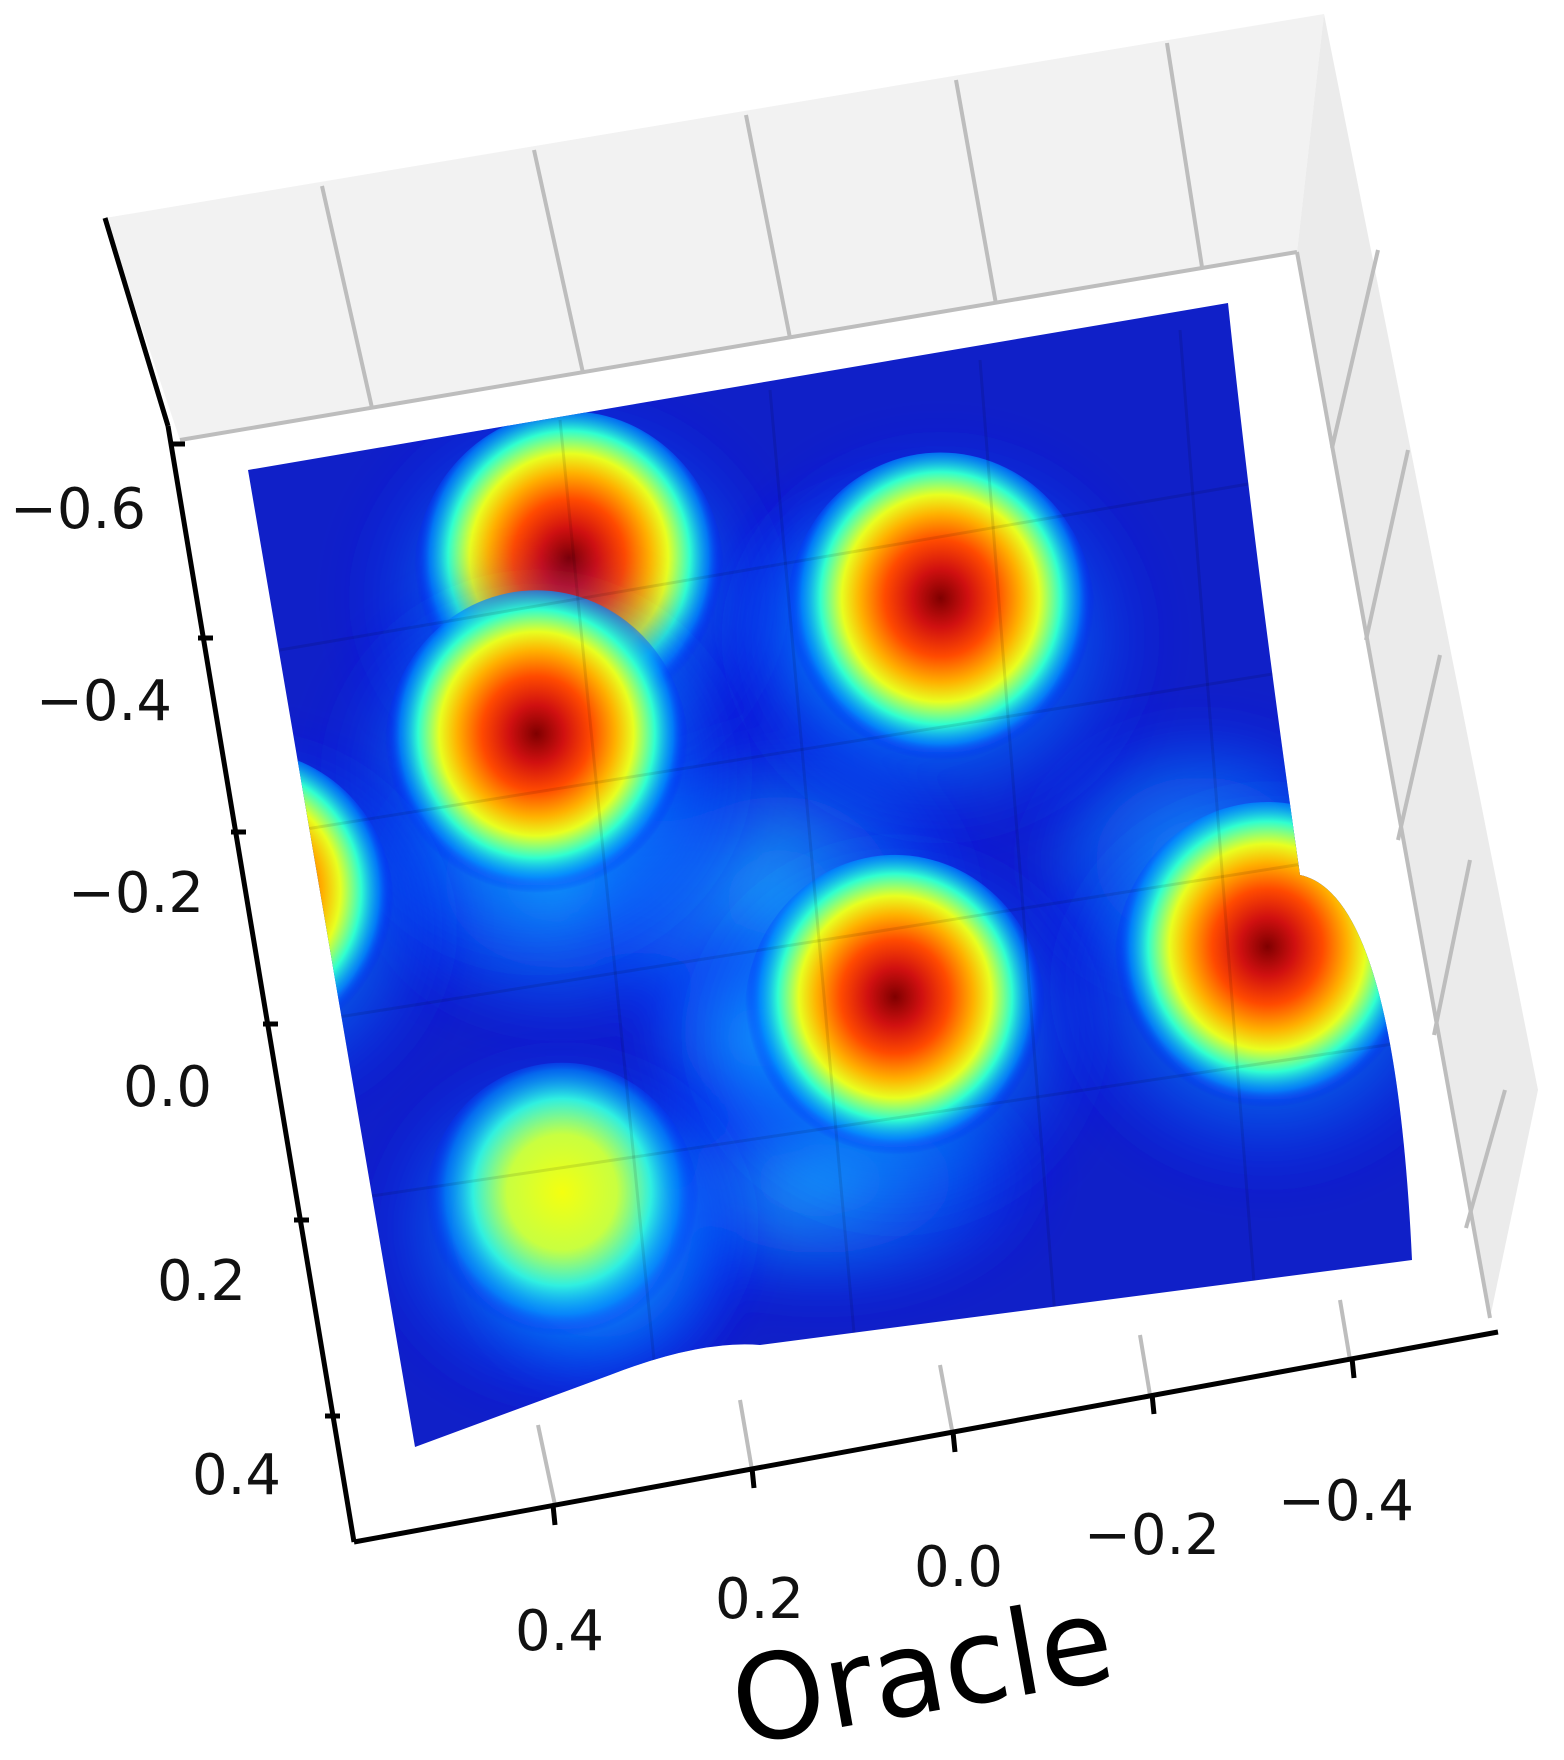  I want to click on x-axis, so click(926, 1437).